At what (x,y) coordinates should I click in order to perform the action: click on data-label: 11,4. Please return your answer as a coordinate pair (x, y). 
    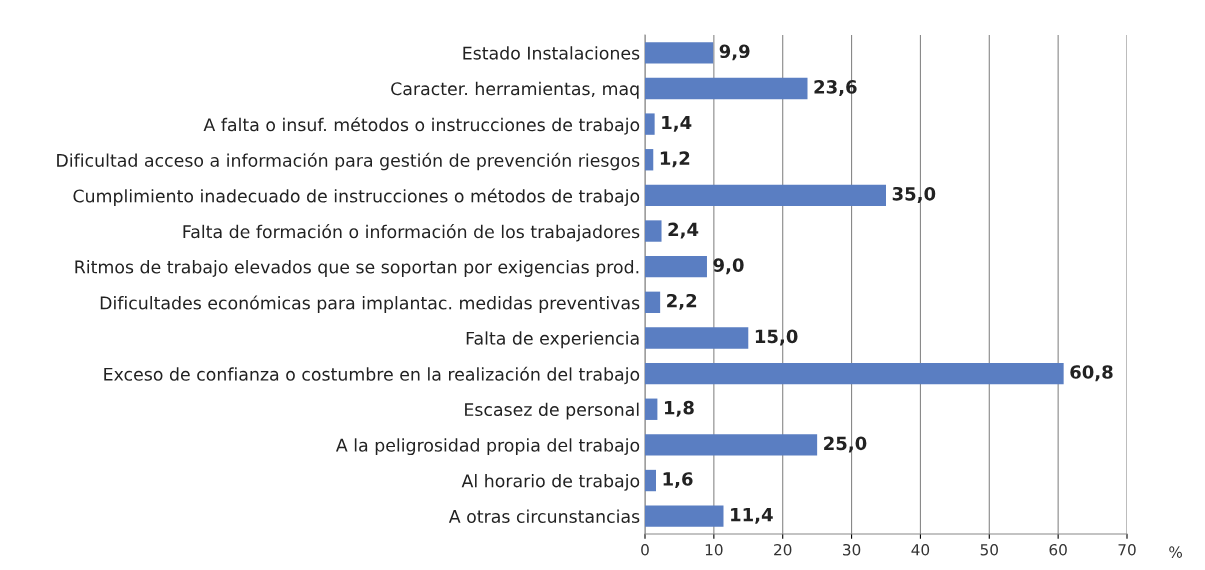
    Looking at the image, I should click on (752, 516).